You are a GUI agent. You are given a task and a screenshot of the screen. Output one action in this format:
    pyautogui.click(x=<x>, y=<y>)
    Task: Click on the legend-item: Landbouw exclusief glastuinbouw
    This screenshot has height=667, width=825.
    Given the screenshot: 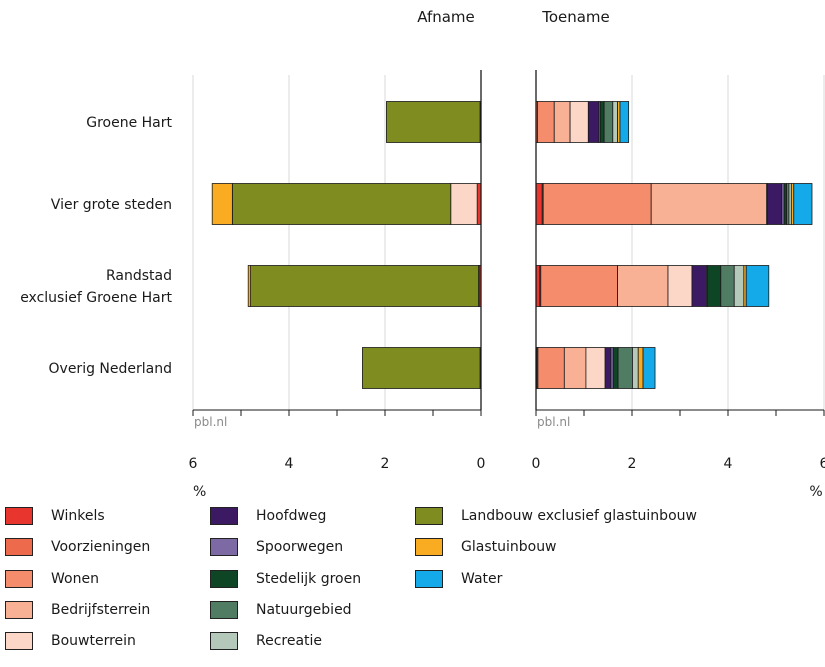 What is the action you would take?
    pyautogui.click(x=556, y=516)
    